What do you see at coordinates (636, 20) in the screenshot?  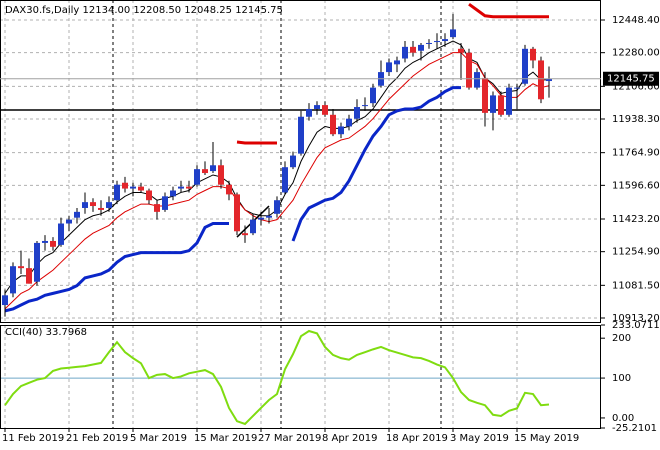 I see `y-tick-label: 12448.40` at bounding box center [636, 20].